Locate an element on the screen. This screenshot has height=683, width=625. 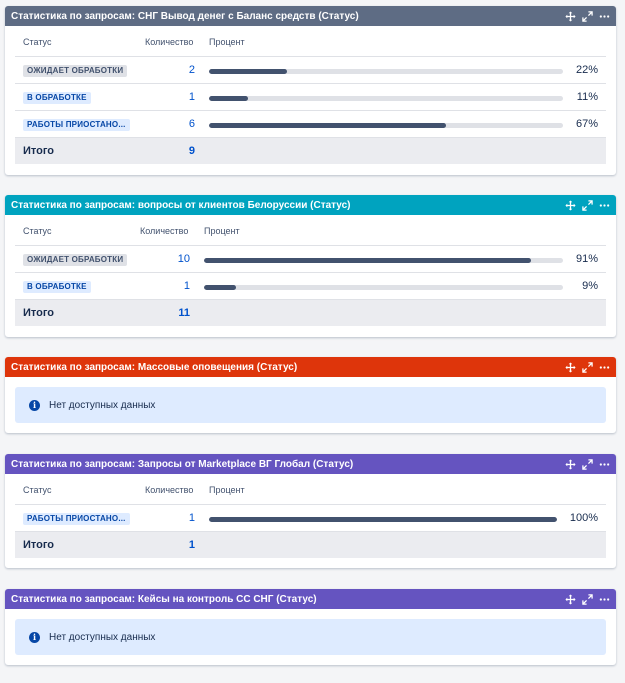
count-link: 10 is located at coordinates (183, 259).